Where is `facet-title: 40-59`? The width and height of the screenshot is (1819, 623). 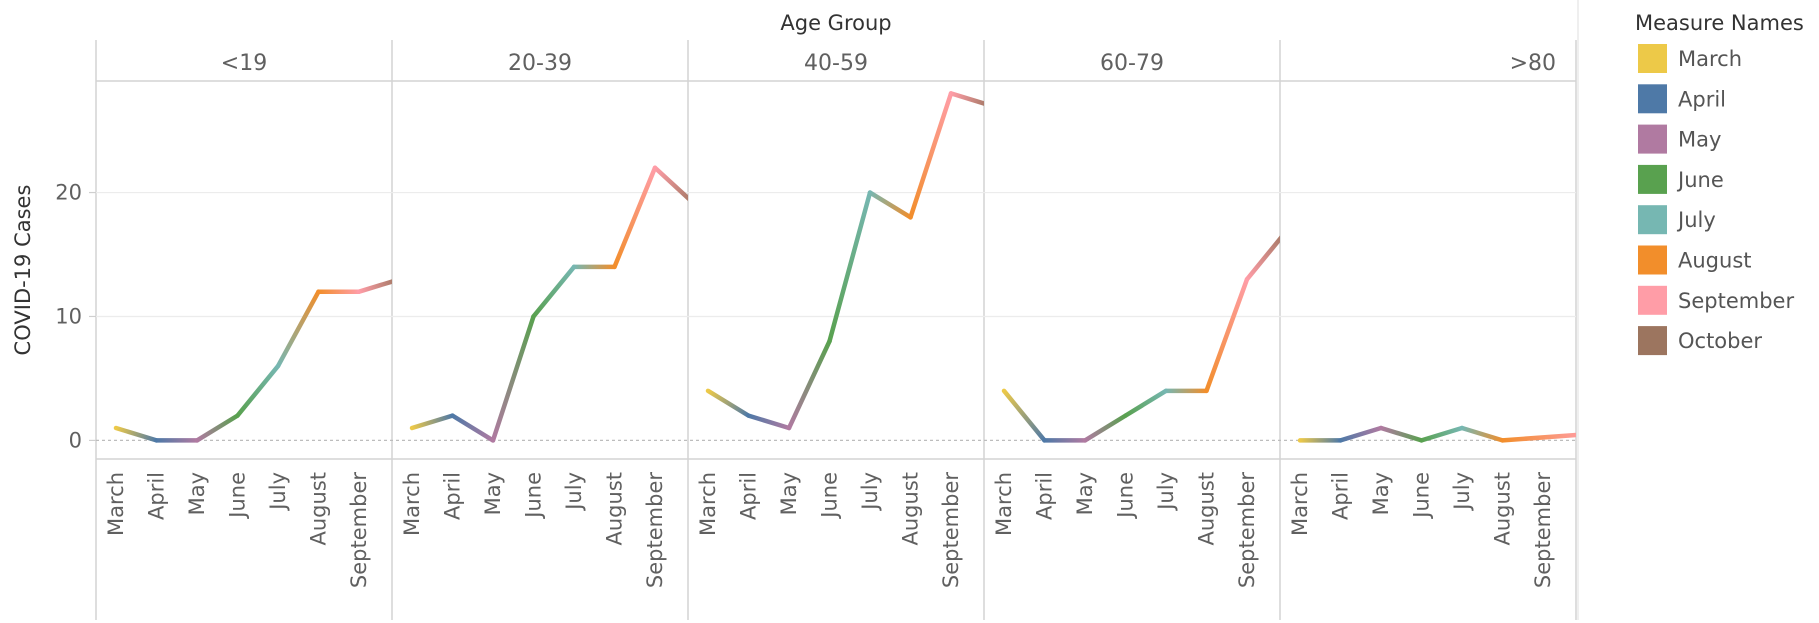
facet-title: 40-59 is located at coordinates (836, 63).